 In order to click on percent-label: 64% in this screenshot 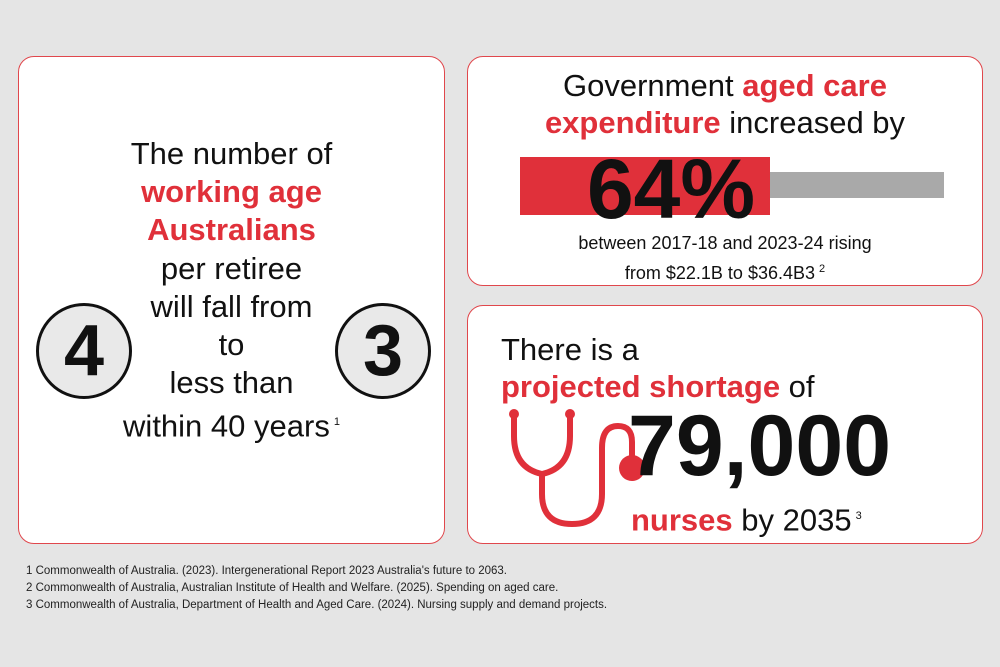, I will do `click(671, 189)`.